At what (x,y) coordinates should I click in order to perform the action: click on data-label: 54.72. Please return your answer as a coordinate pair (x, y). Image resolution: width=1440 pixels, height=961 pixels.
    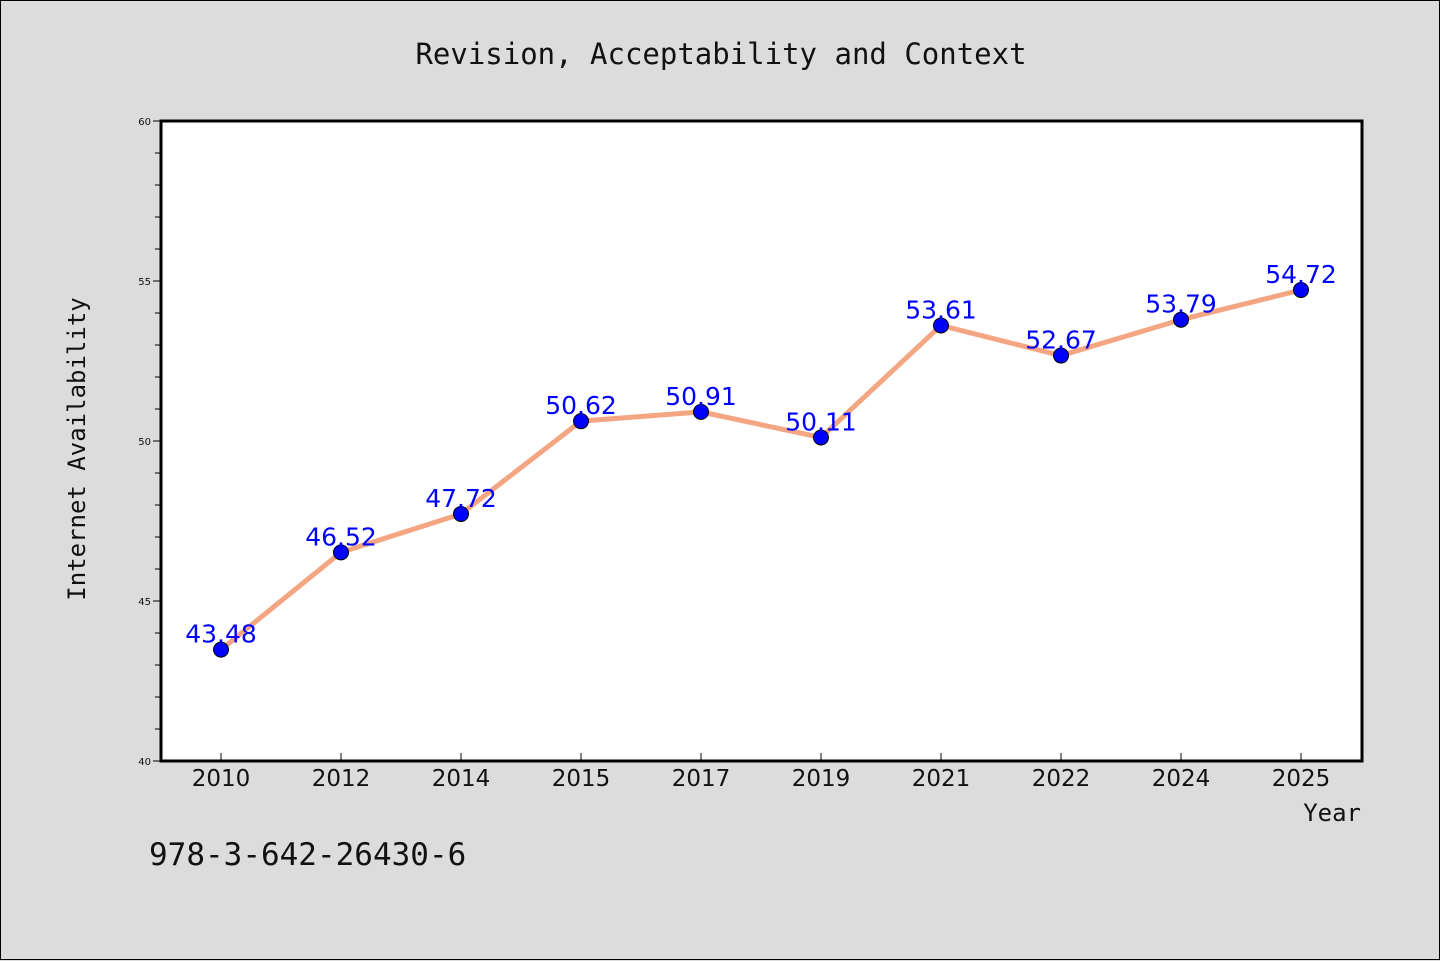
    Looking at the image, I should click on (1301, 274).